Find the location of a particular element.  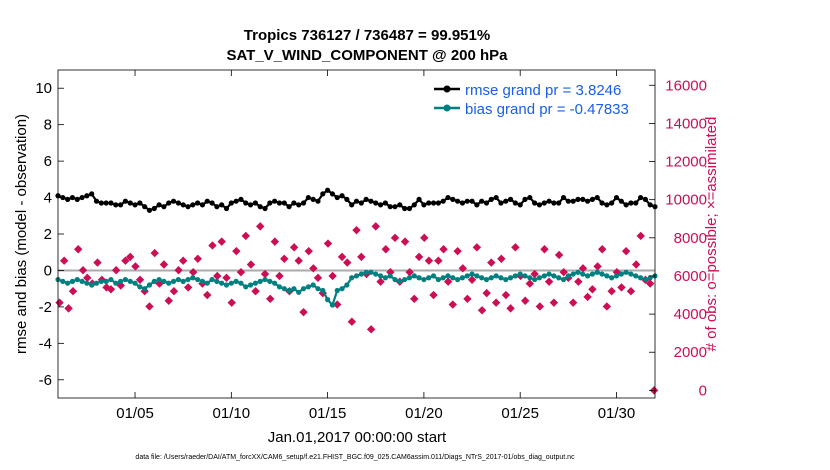

y-left-tick-label: 0 is located at coordinates (48, 270).